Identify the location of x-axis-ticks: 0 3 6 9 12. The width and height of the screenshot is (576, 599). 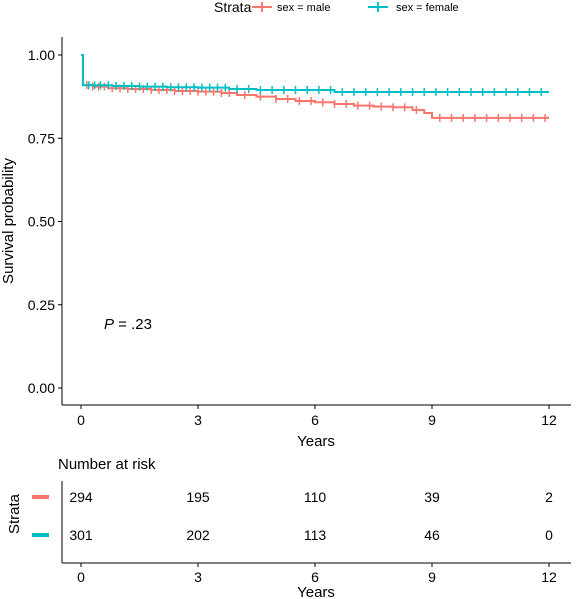
(317, 416).